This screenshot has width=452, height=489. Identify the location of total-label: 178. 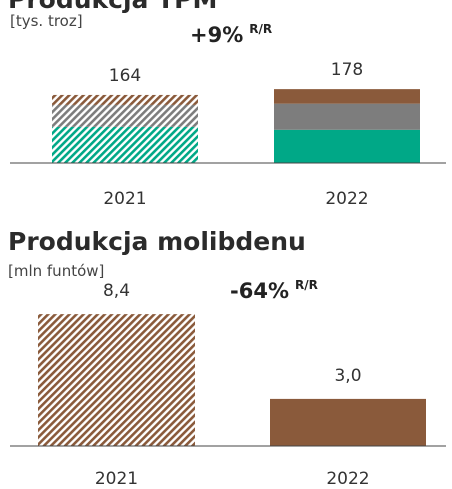
(347, 70).